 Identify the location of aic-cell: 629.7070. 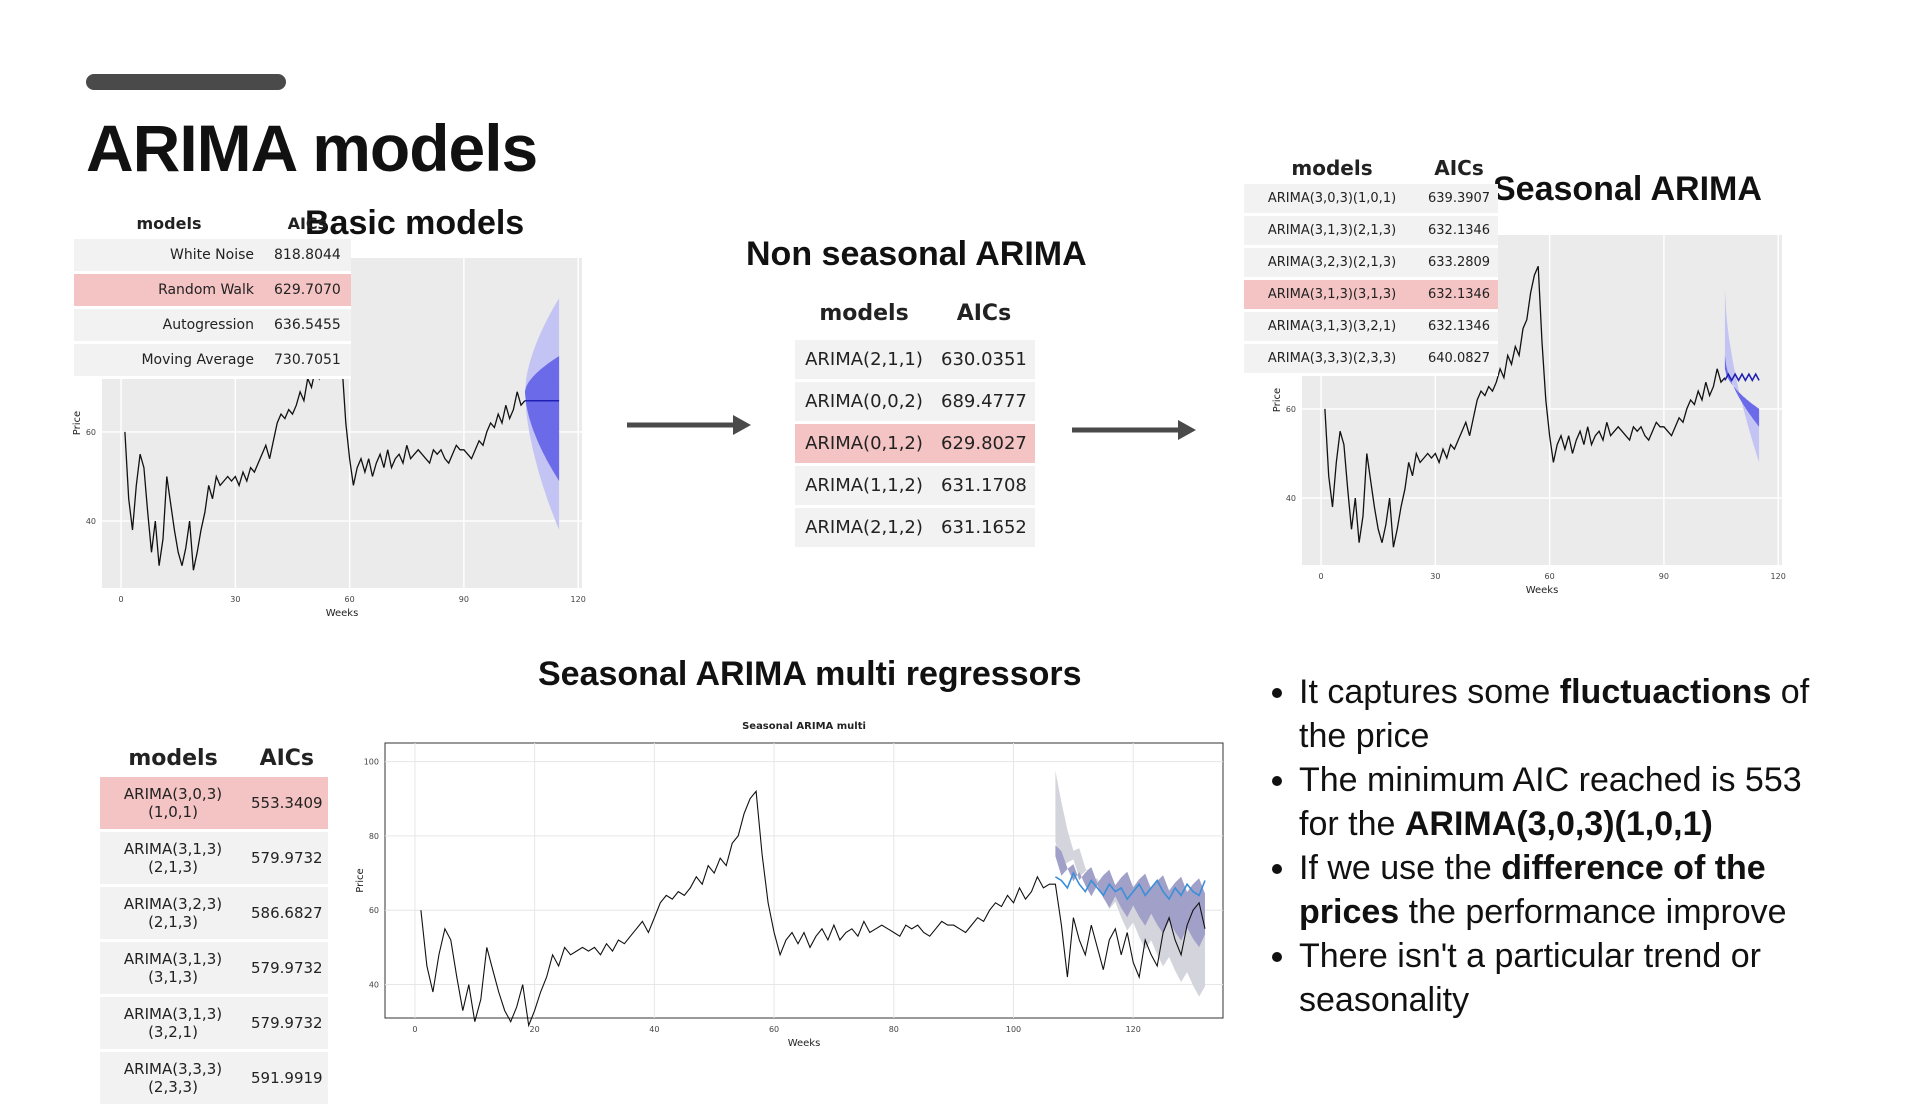
(307, 291).